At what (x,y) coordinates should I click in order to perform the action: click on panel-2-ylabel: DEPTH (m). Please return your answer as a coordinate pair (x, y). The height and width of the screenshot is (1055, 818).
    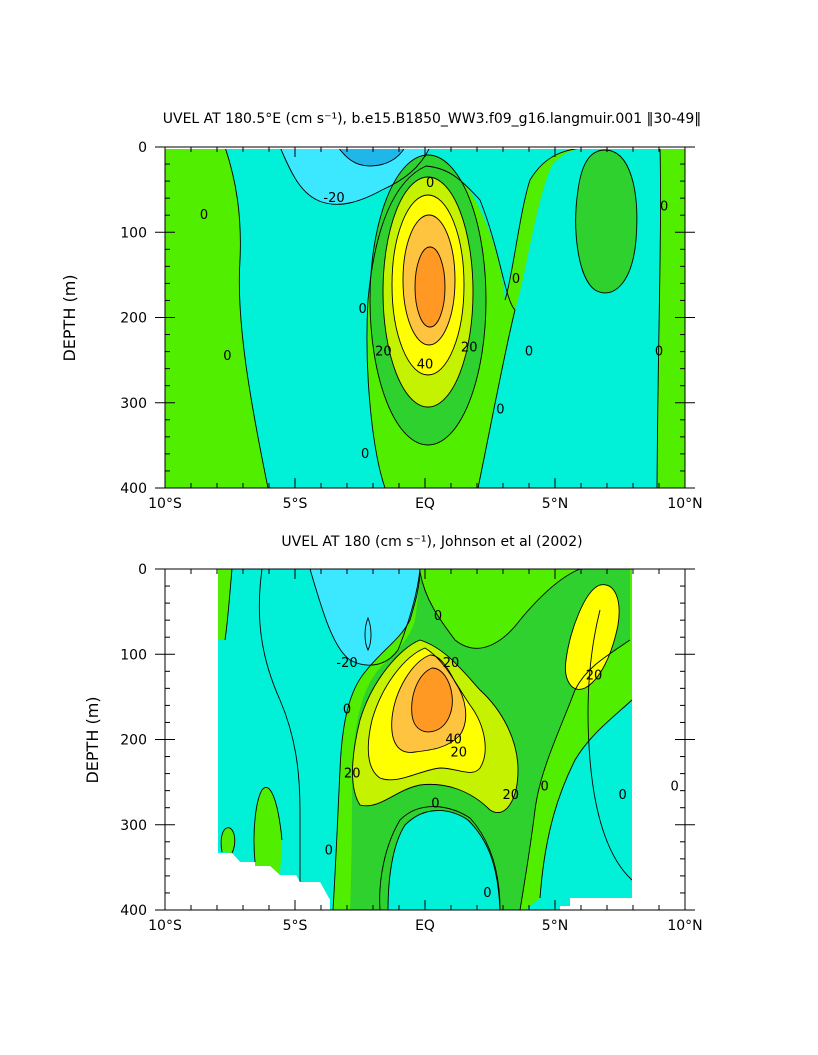
    Looking at the image, I should click on (92, 739).